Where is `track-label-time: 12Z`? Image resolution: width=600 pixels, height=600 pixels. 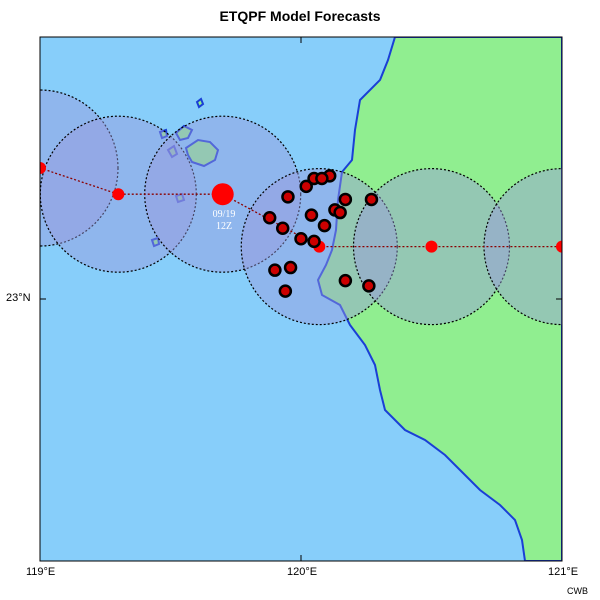 track-label-time: 12Z is located at coordinates (224, 226).